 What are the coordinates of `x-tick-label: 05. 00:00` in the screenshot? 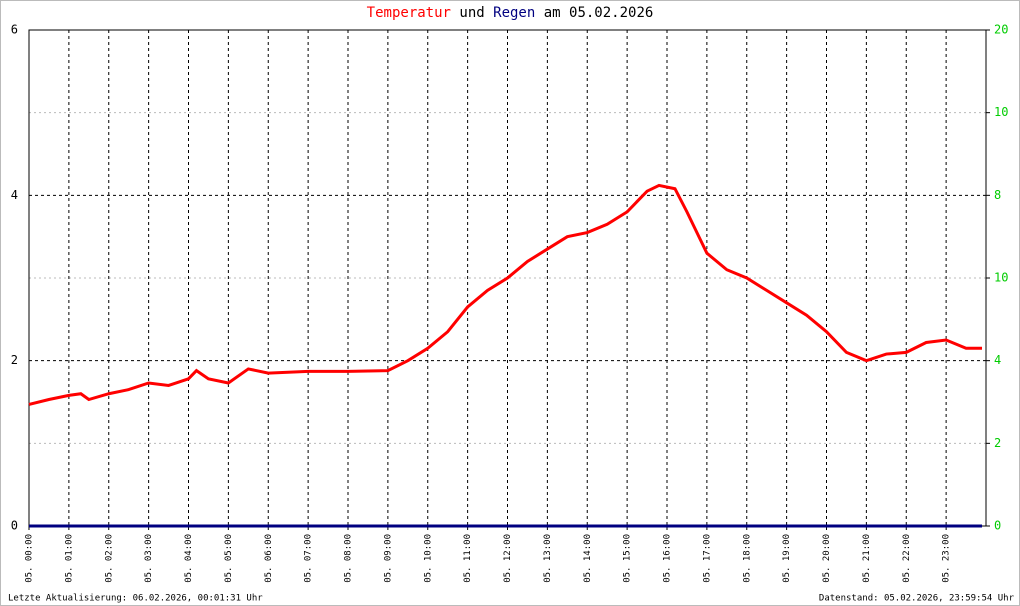 It's located at (30, 558).